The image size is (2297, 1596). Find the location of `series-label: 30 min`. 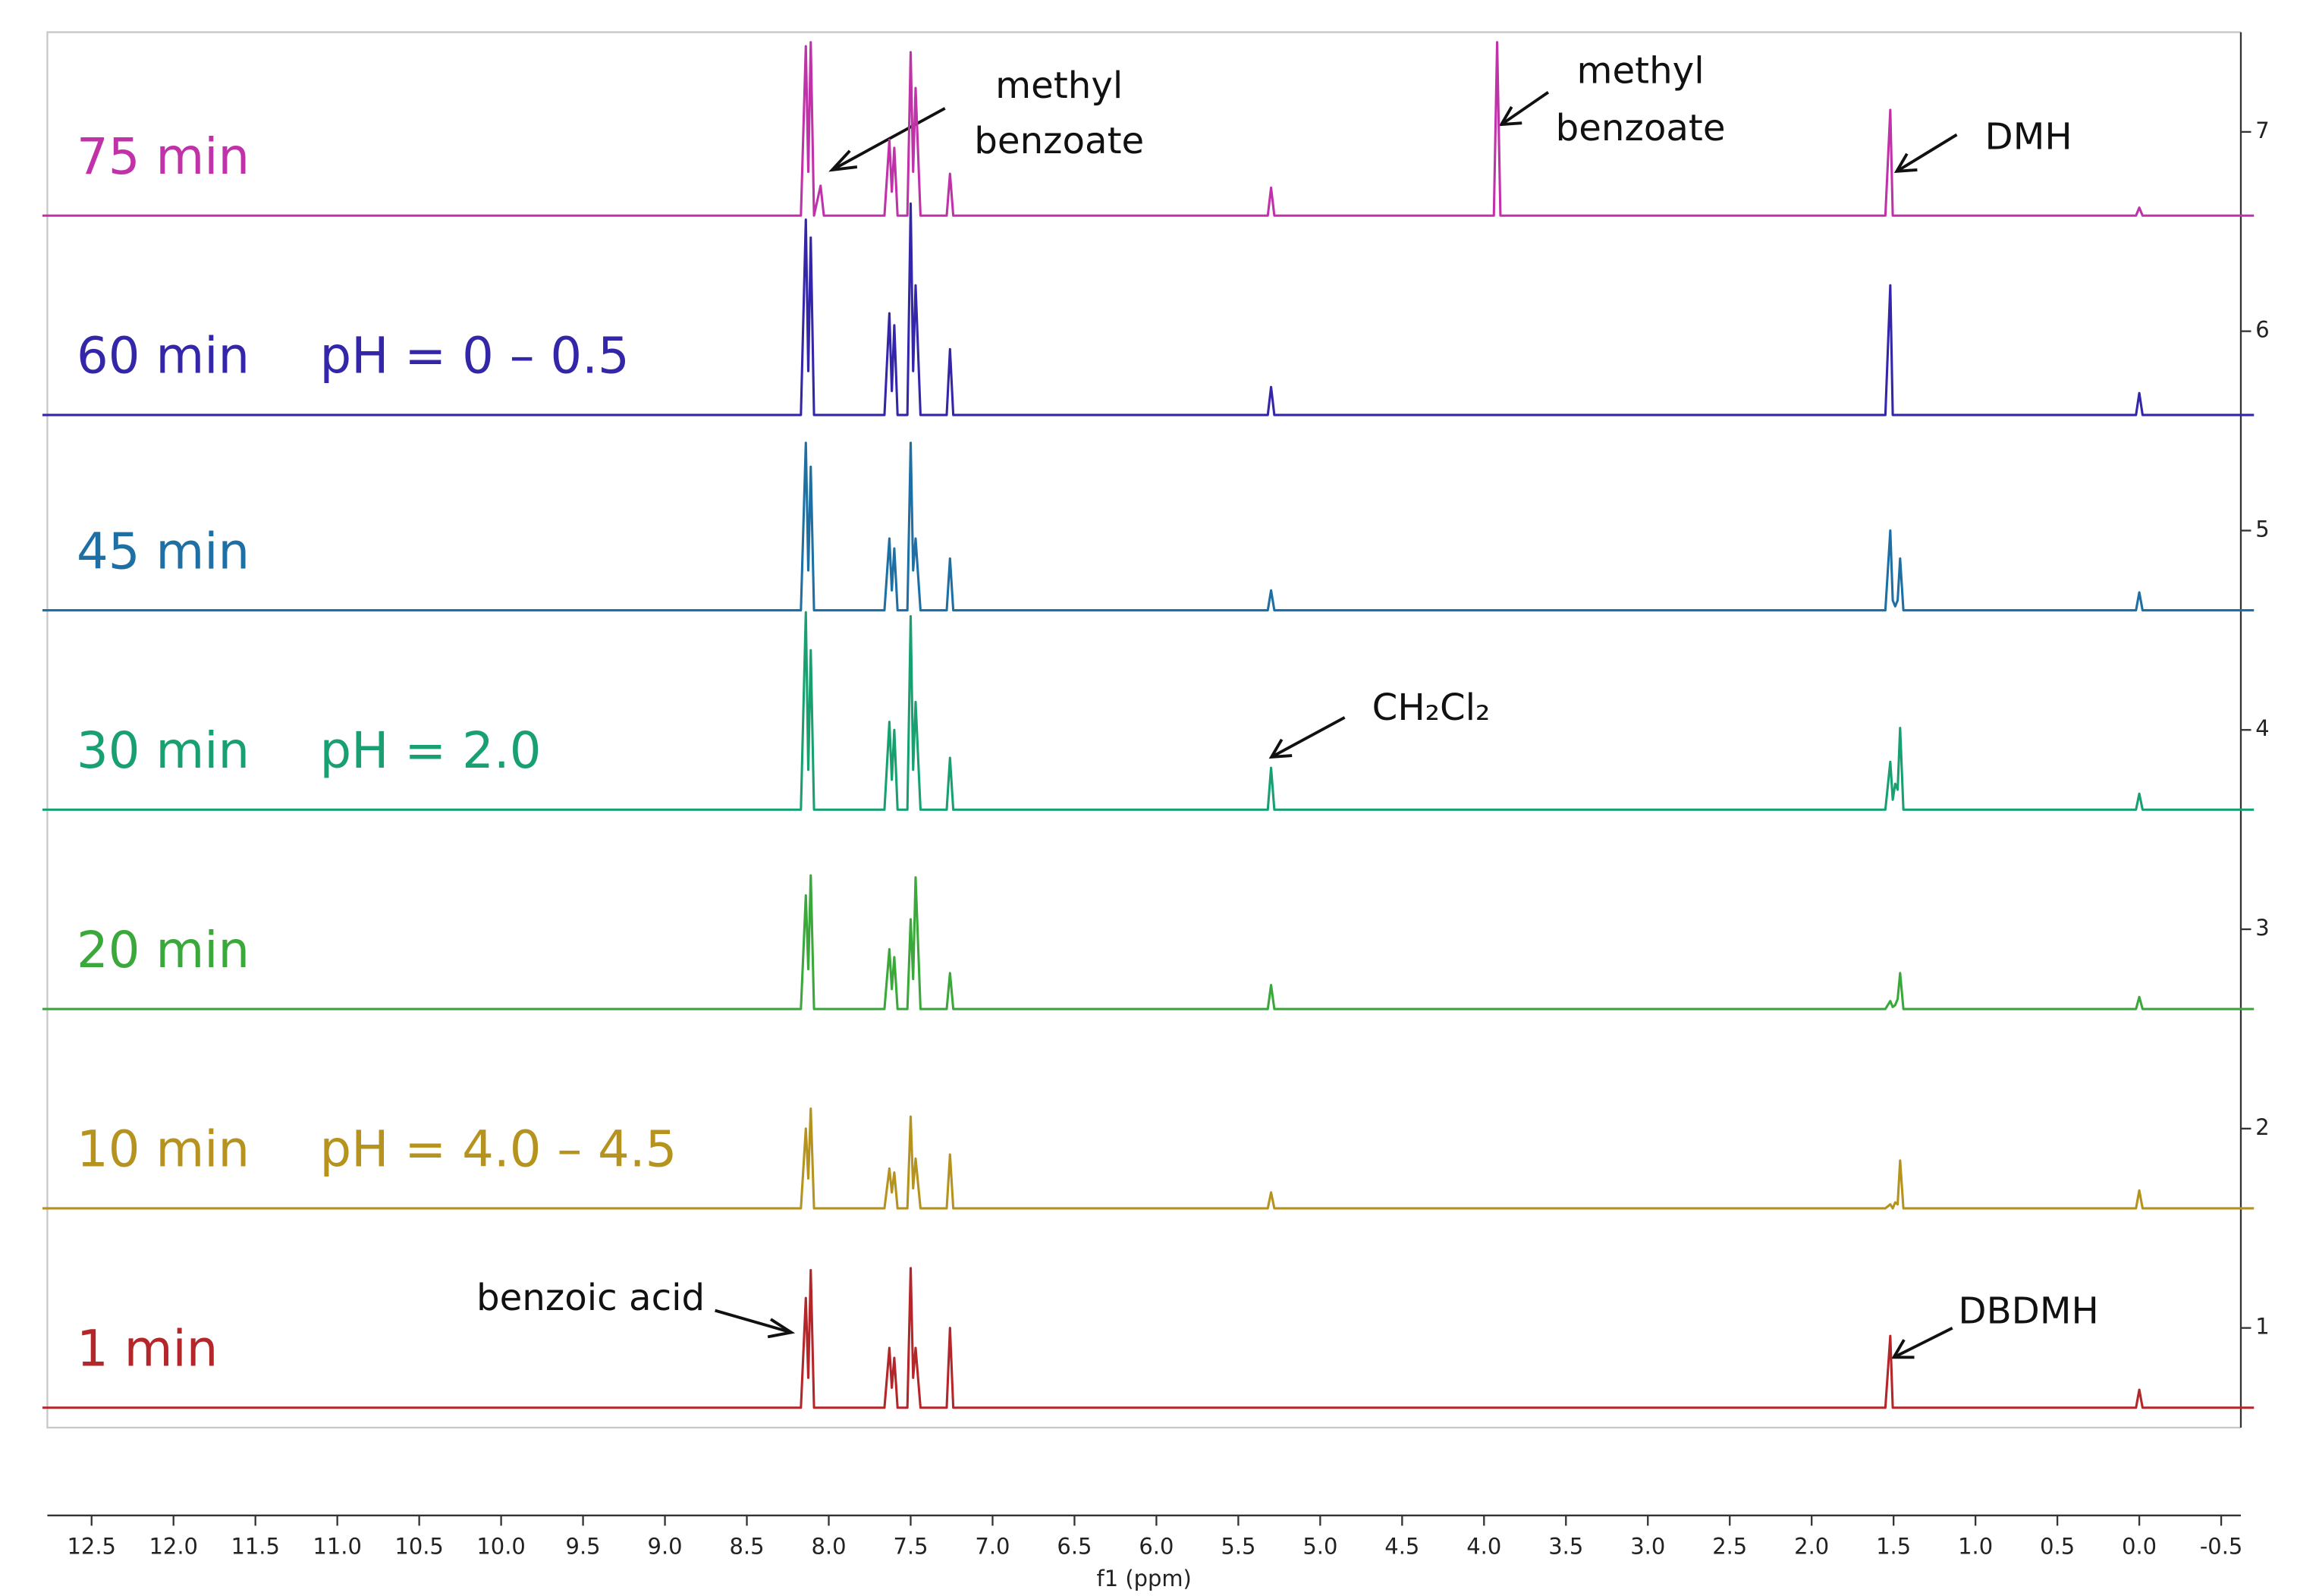

series-label: 30 min is located at coordinates (163, 751).